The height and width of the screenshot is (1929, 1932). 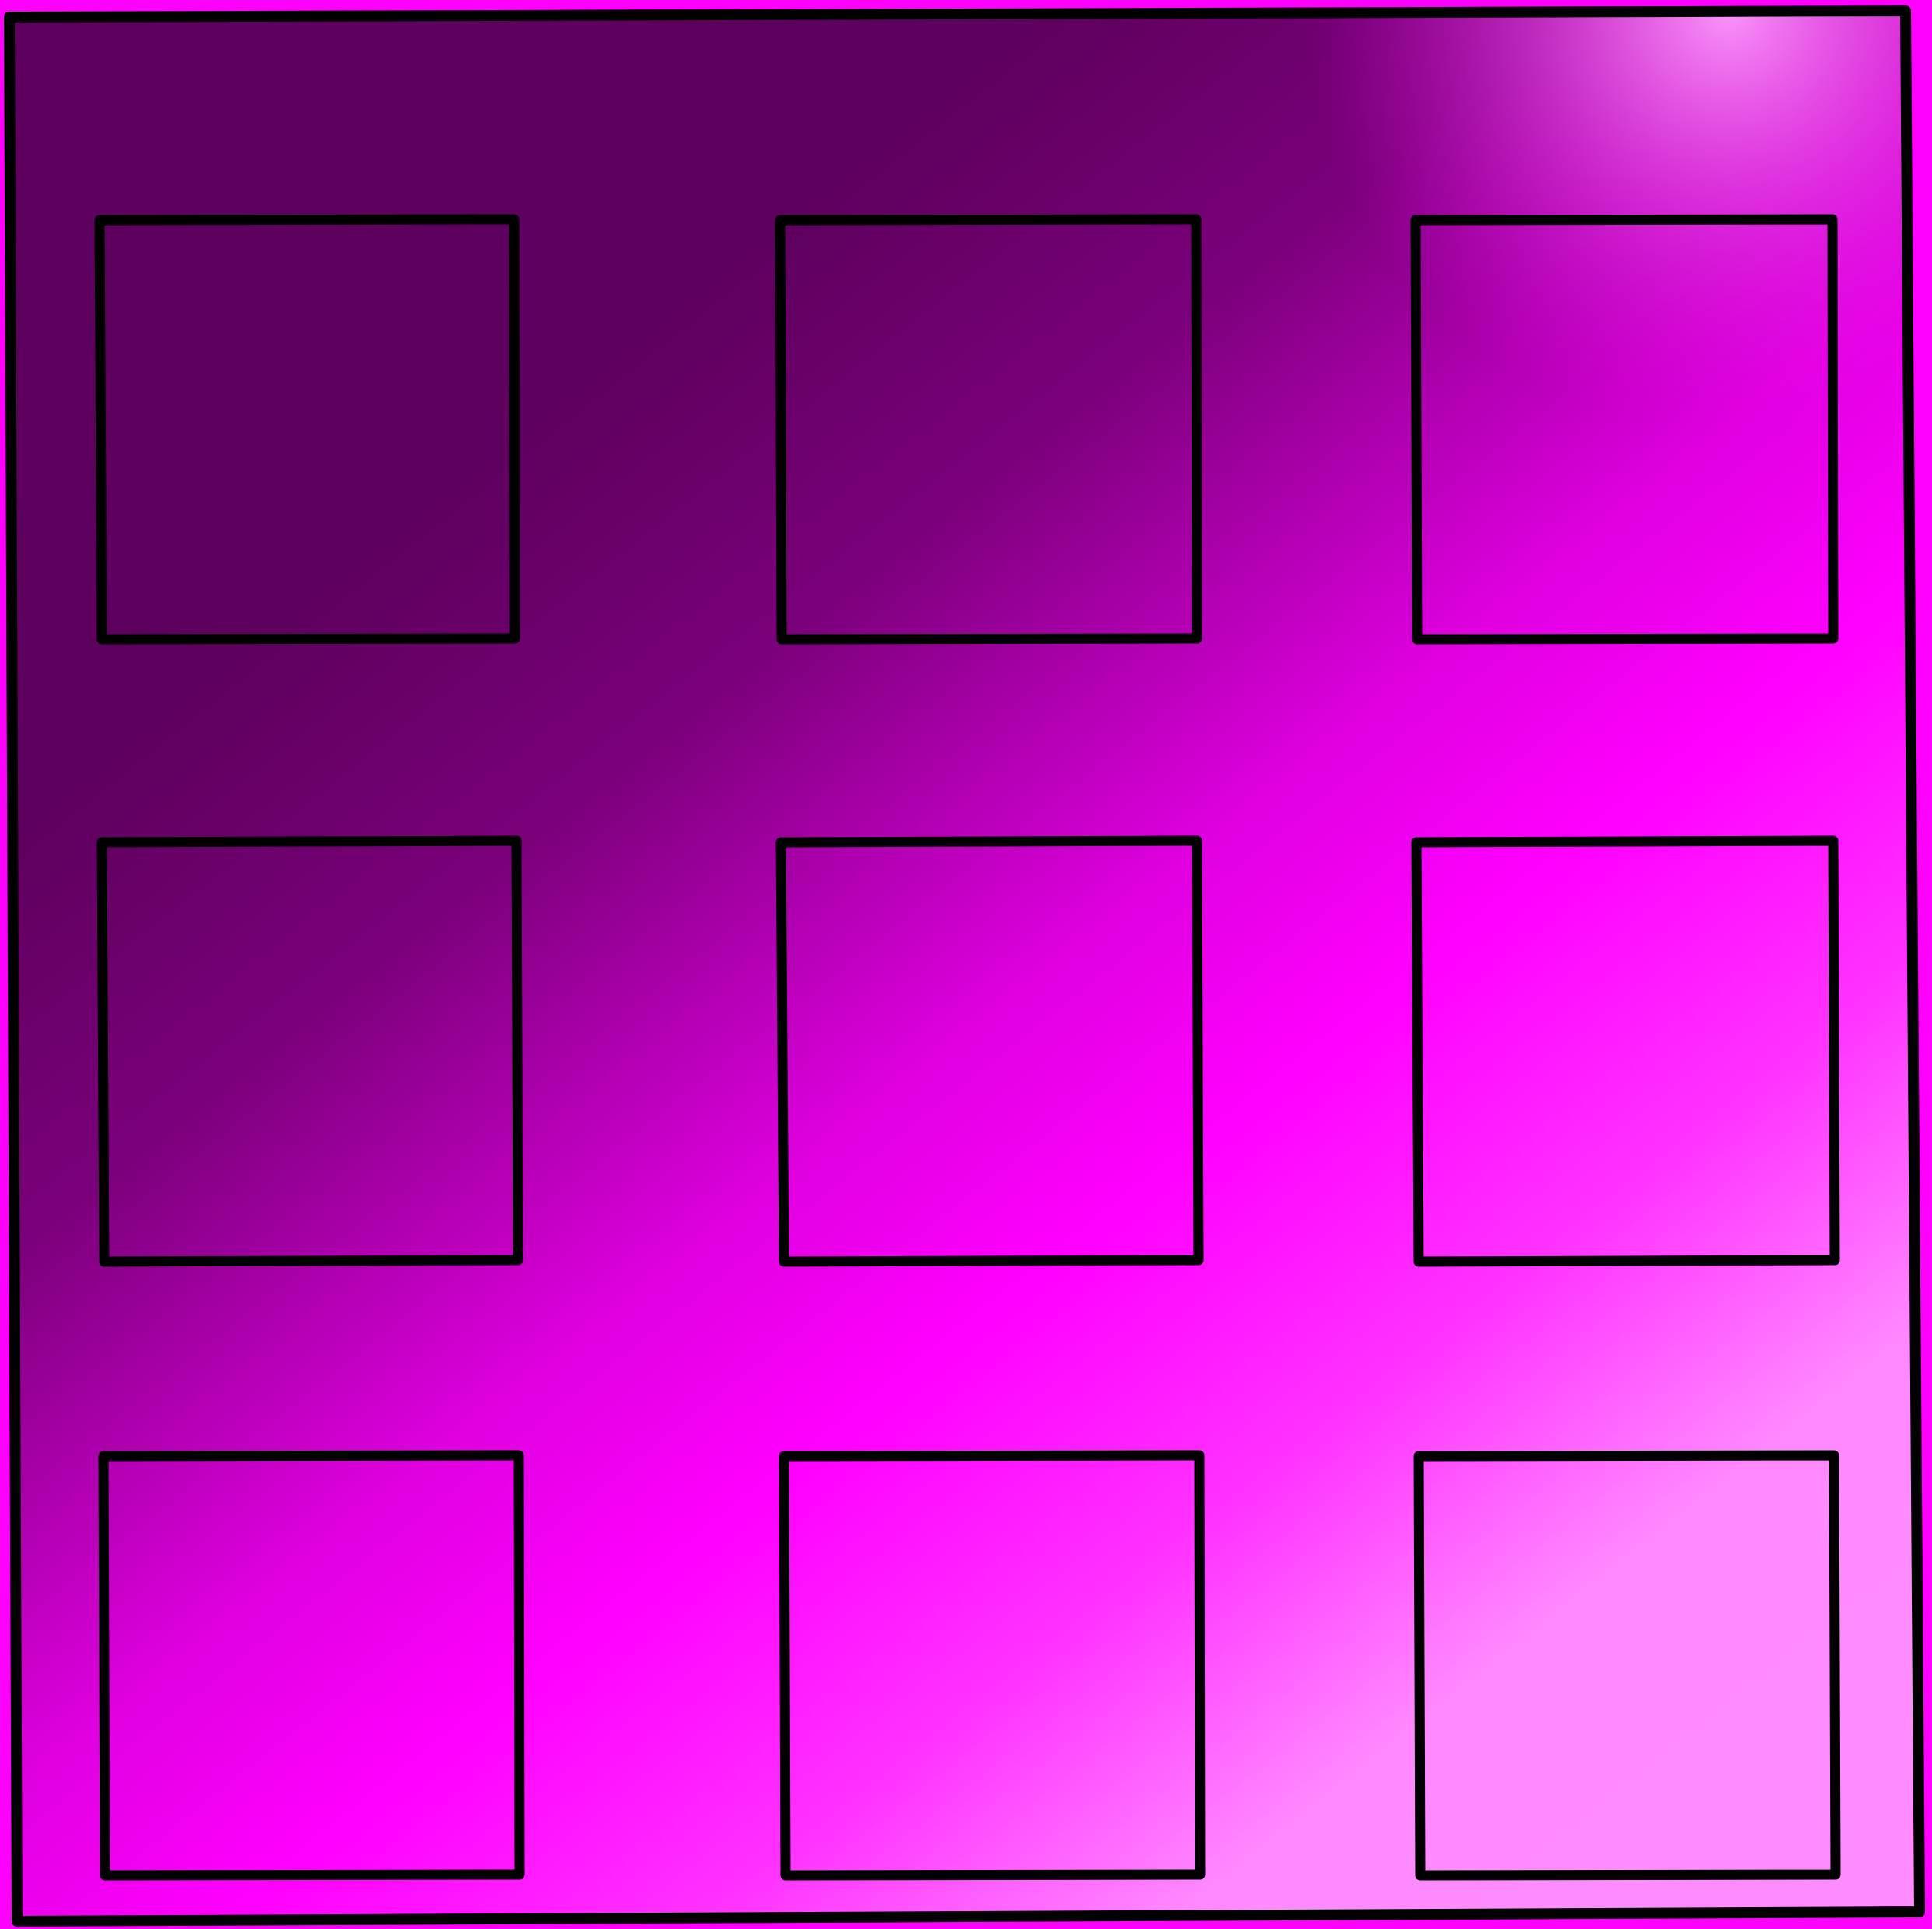 What do you see at coordinates (309, 1051) in the screenshot?
I see `grid-square-r2-c1` at bounding box center [309, 1051].